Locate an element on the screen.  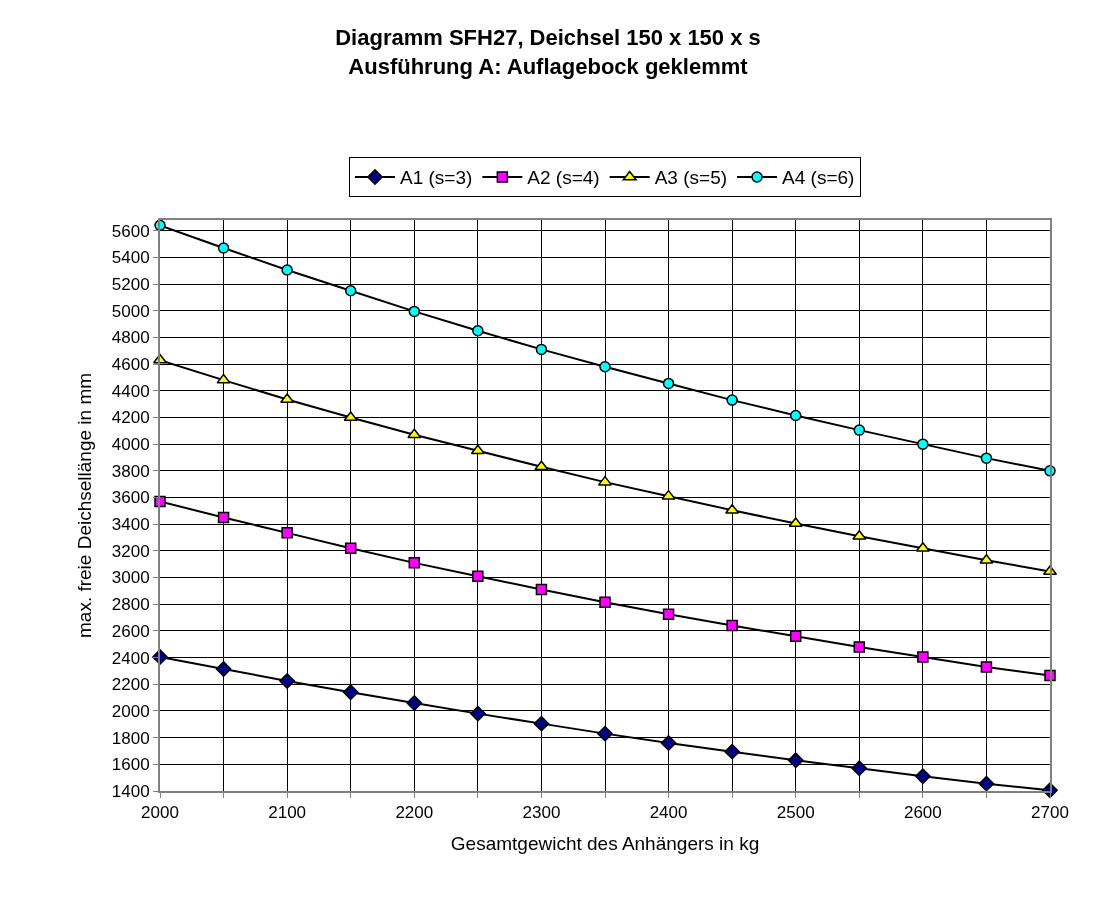
y-tick-label: 4200 is located at coordinates (130, 418).